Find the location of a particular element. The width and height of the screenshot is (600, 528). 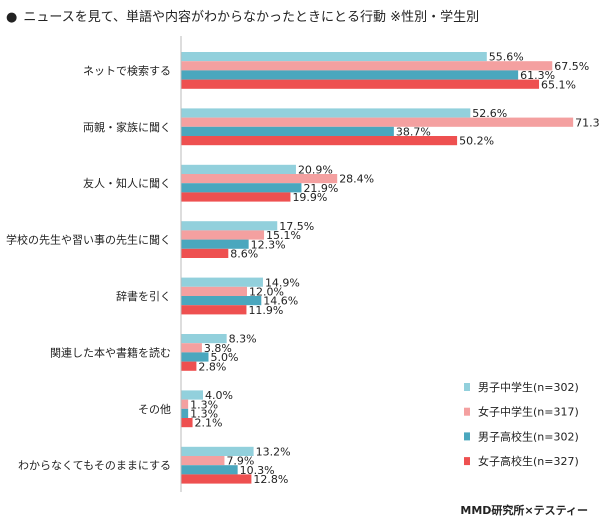

data-label: 52.6% is located at coordinates (489, 113).